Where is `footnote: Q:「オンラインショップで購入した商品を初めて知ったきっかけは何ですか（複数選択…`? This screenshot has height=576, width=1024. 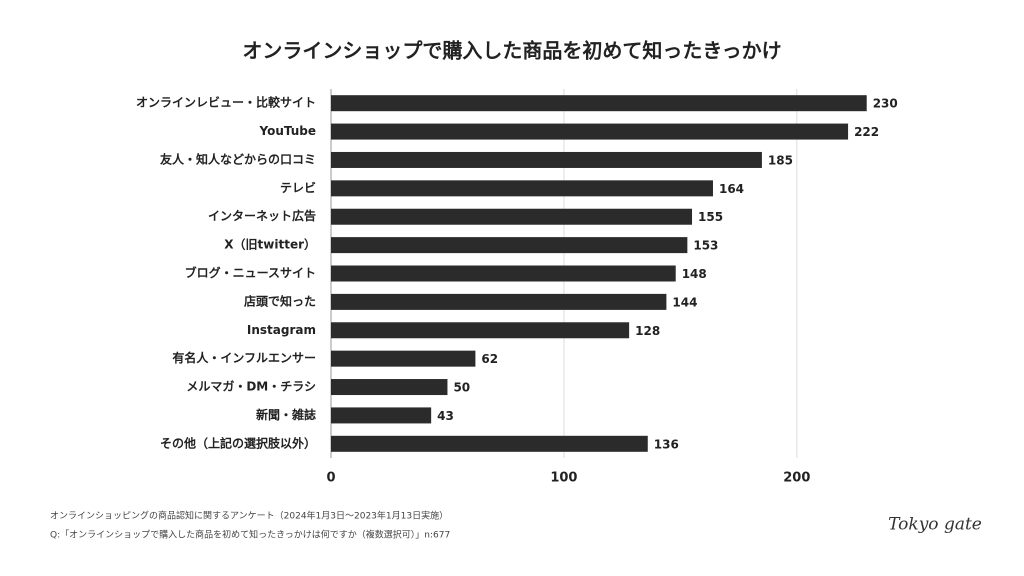
footnote: Q:「オンラインショップで購入した商品を初めて知ったきっかけは何ですか（複数選択… is located at coordinates (250, 535).